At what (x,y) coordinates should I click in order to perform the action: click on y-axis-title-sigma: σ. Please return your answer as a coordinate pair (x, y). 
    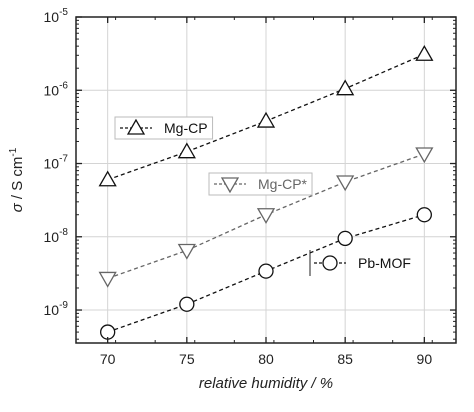
    Looking at the image, I should click on (17, 207).